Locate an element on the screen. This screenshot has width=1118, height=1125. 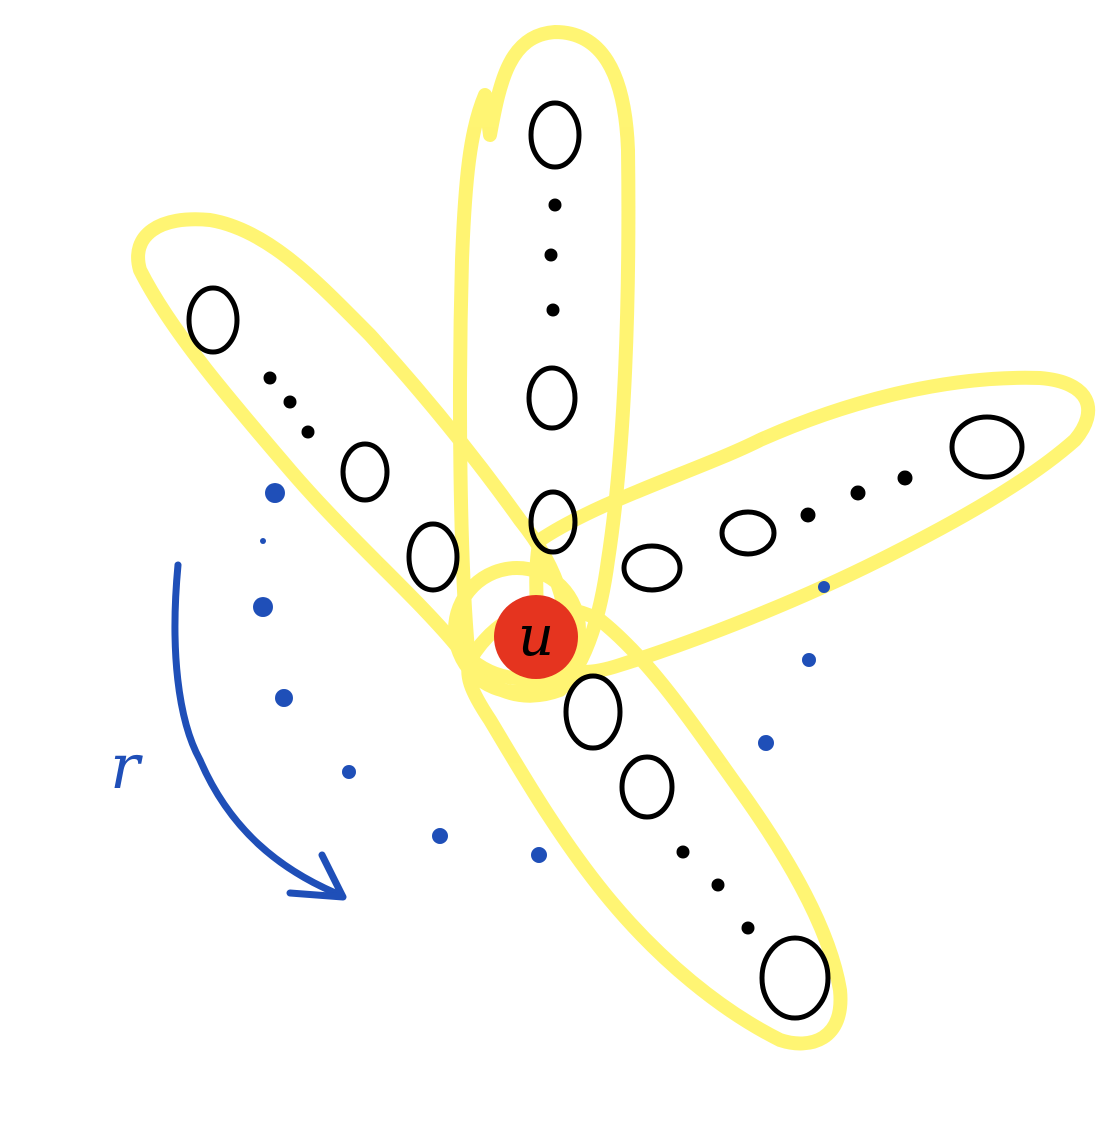
arrow-shaft is located at coordinates (257, 730).